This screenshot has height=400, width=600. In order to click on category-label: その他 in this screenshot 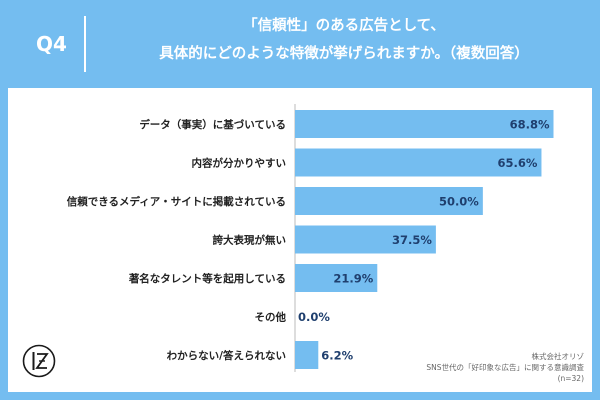, I will do `click(271, 317)`.